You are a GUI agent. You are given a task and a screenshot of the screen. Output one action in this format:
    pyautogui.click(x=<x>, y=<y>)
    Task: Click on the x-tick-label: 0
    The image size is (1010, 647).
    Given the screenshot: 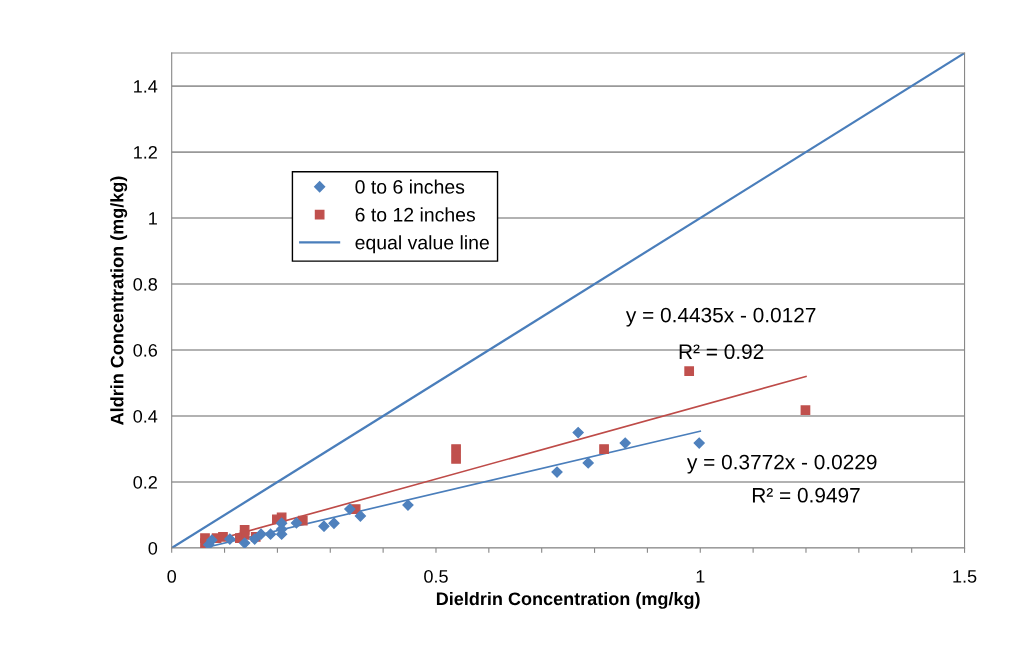 What is the action you would take?
    pyautogui.click(x=172, y=576)
    